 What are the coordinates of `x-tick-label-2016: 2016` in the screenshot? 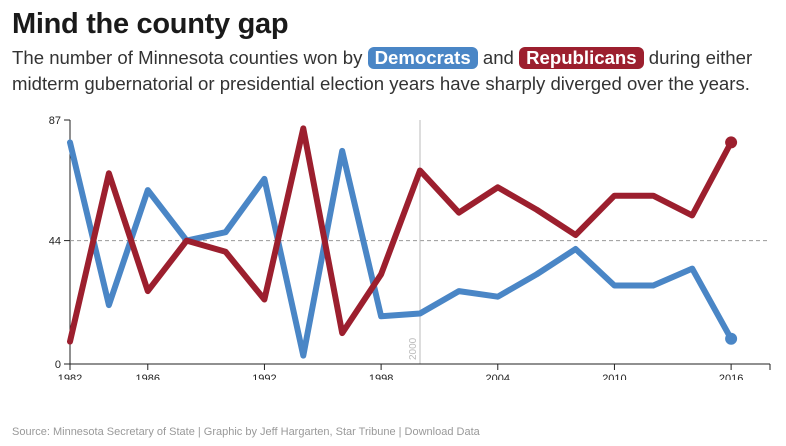 It's located at (731, 376).